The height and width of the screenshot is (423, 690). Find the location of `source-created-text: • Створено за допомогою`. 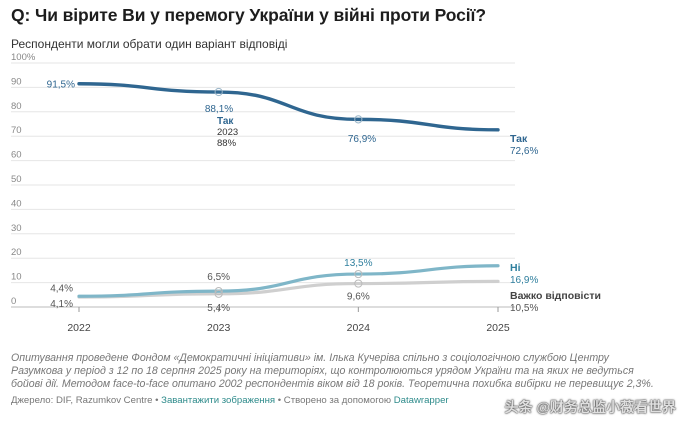

source-created-text: • Створено за допомогою is located at coordinates (334, 400).